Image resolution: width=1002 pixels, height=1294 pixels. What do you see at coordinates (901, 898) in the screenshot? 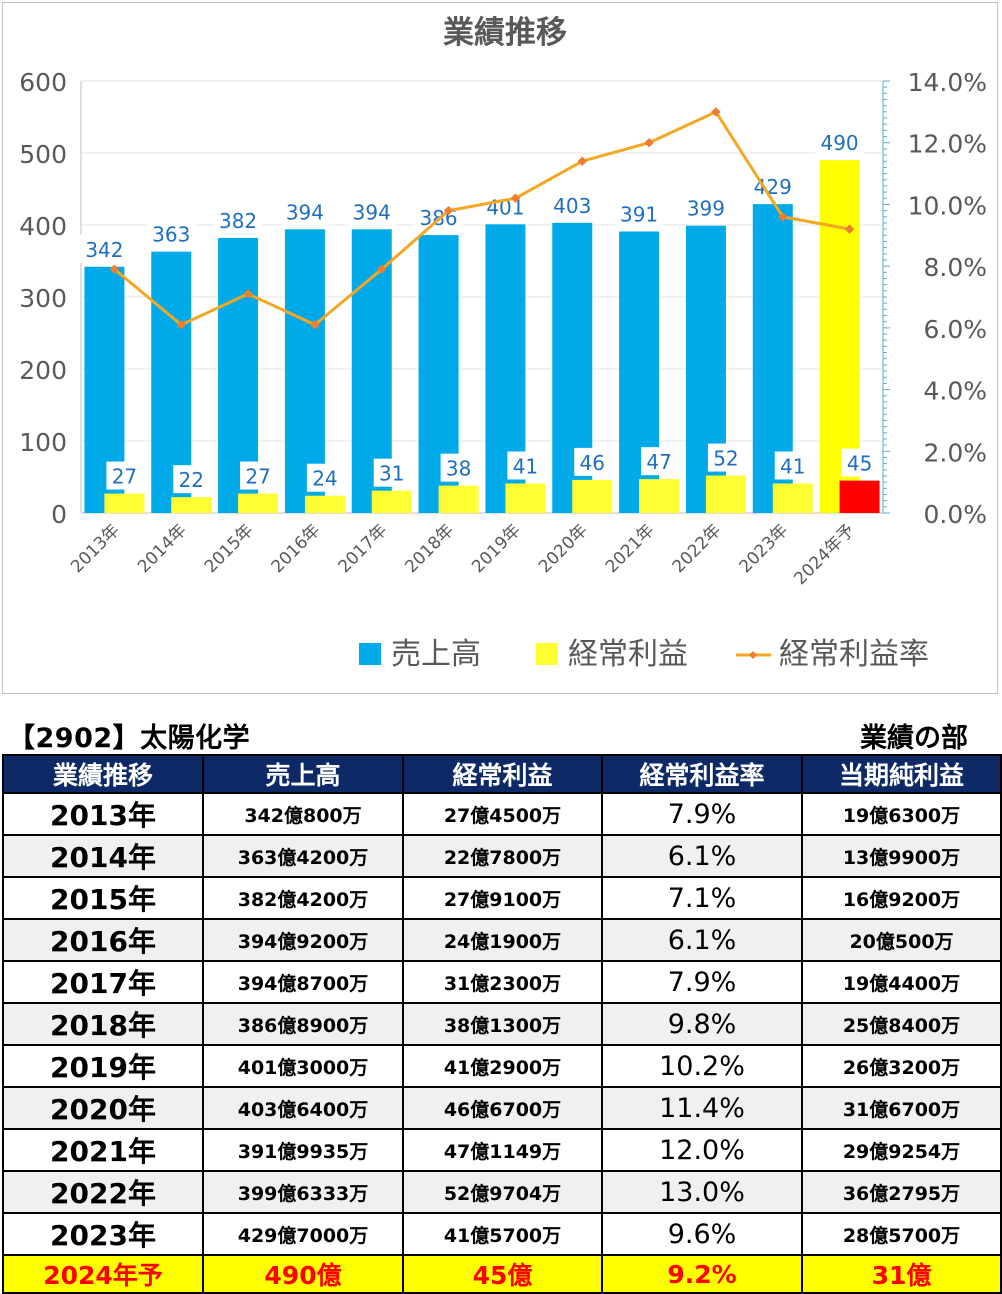
I see `table-cell: 16億9200万` at bounding box center [901, 898].